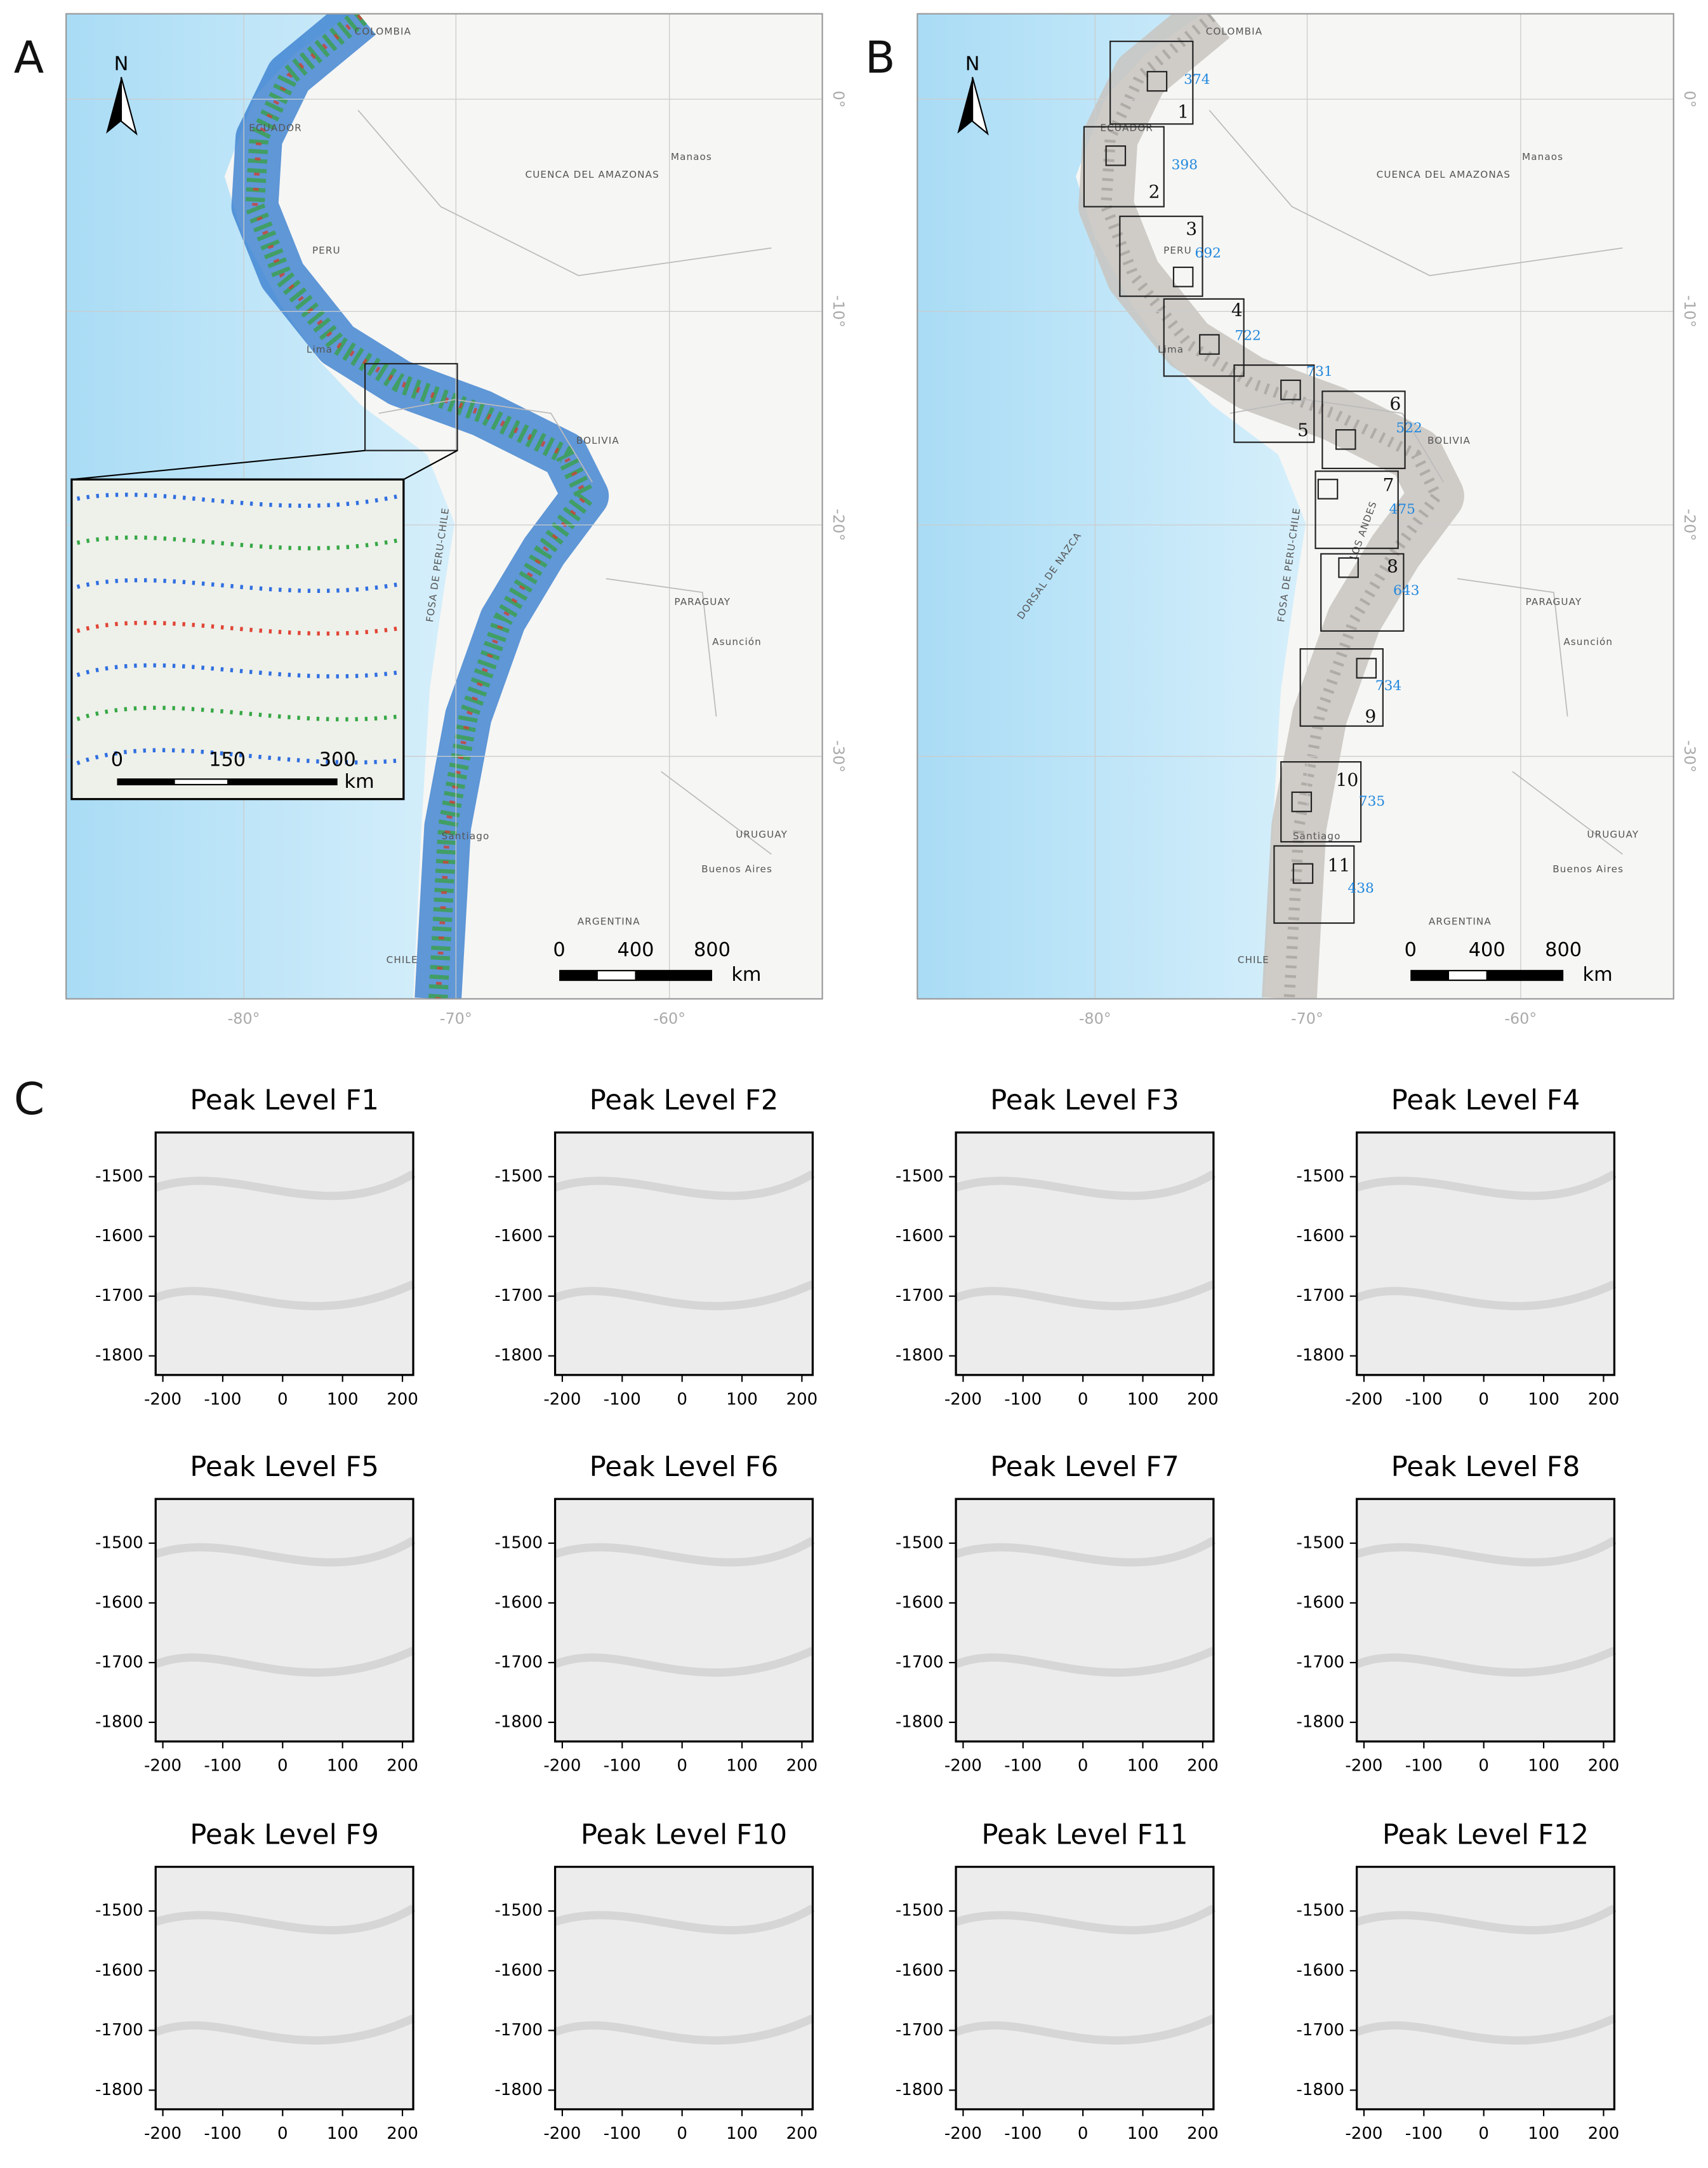 The height and width of the screenshot is (2168, 1708). What do you see at coordinates (1689, 756) in the screenshot?
I see `lat-label: -30°` at bounding box center [1689, 756].